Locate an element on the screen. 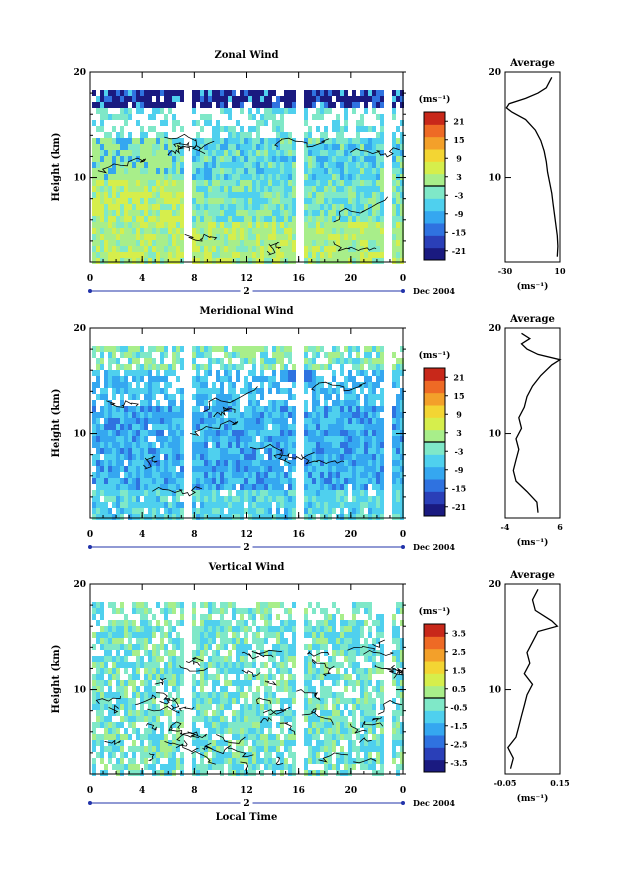 The height and width of the screenshot is (877, 623). colorbar-band is located at coordinates (434, 485).